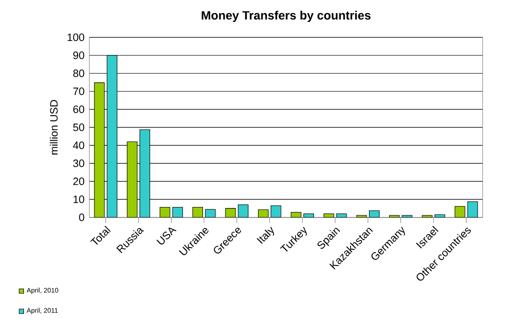  Describe the element at coordinates (54, 127) in the screenshot. I see `y-axis-title: million USD` at that location.